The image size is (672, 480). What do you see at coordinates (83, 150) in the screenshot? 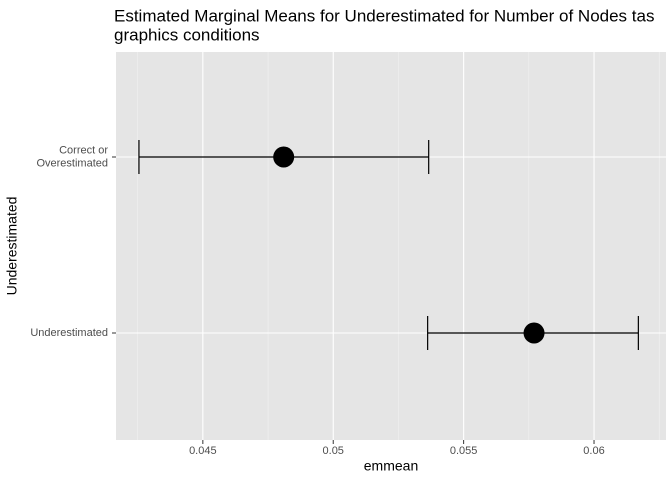
I see `y-tick-label: Correct or` at bounding box center [83, 150].